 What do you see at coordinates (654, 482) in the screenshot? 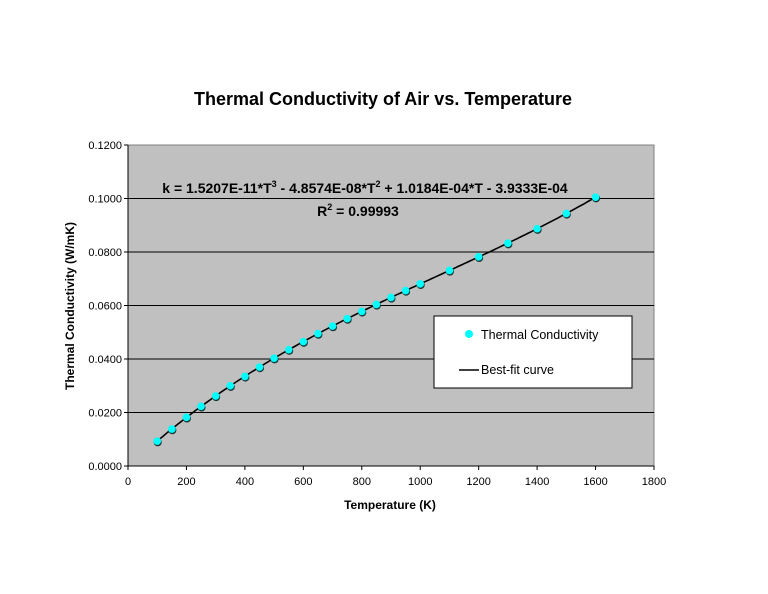
I see `x-tick-label: 1800` at bounding box center [654, 482].